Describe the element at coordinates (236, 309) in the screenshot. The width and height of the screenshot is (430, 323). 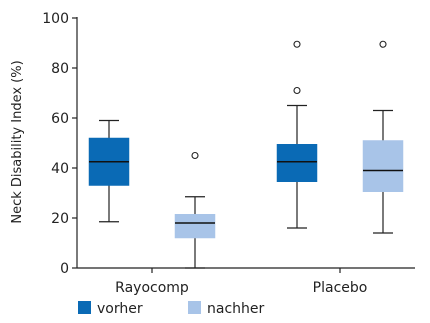
I see `legend-label-nachher: nachher` at that location.